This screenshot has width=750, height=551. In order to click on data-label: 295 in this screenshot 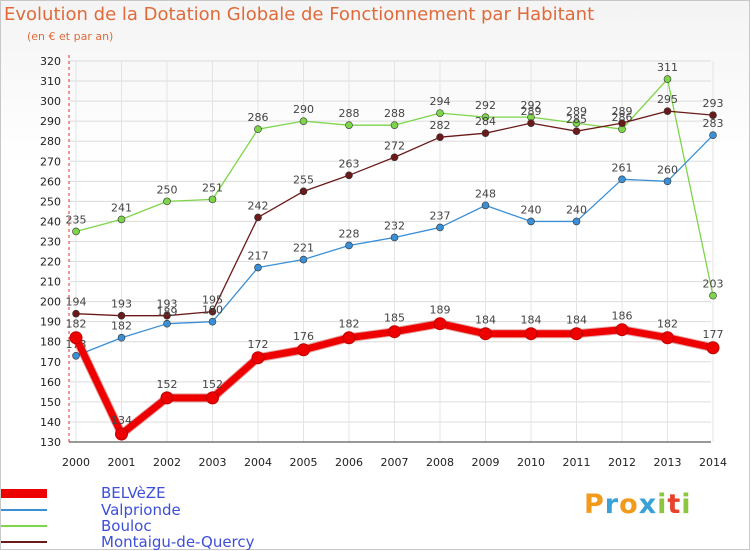, I will do `click(667, 99)`.